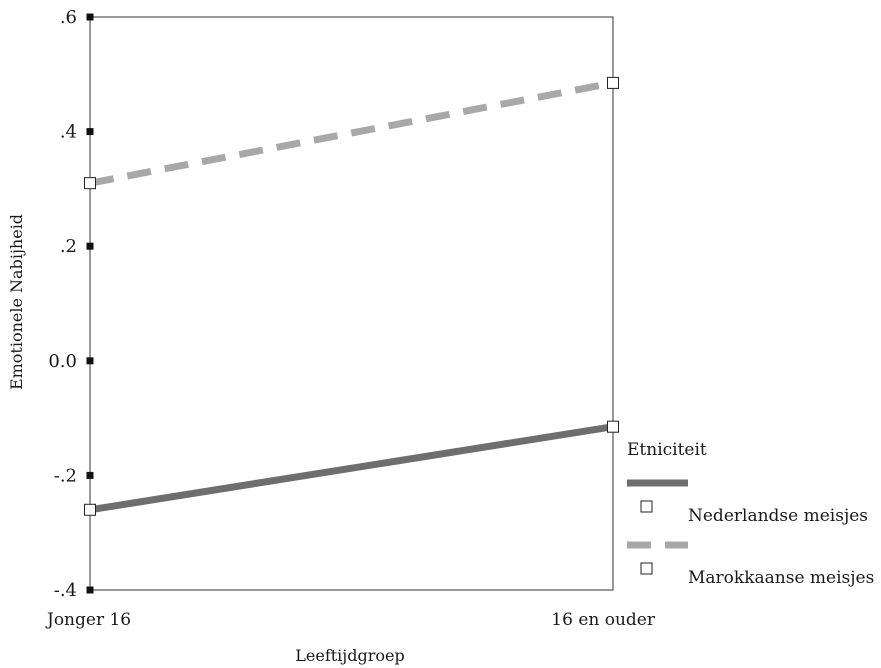 The image size is (881, 668). I want to click on y-tick-label: .2, so click(68, 246).